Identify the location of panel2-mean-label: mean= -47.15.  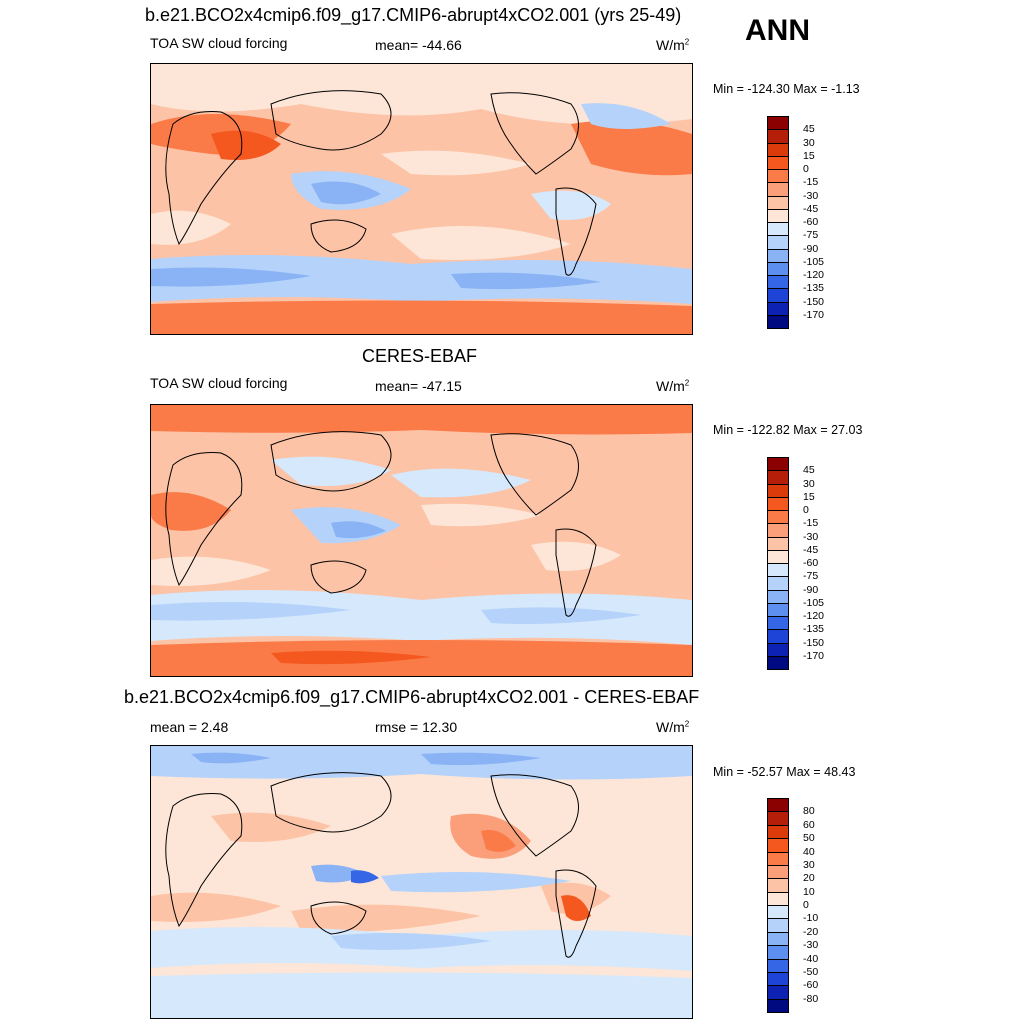
(418, 386).